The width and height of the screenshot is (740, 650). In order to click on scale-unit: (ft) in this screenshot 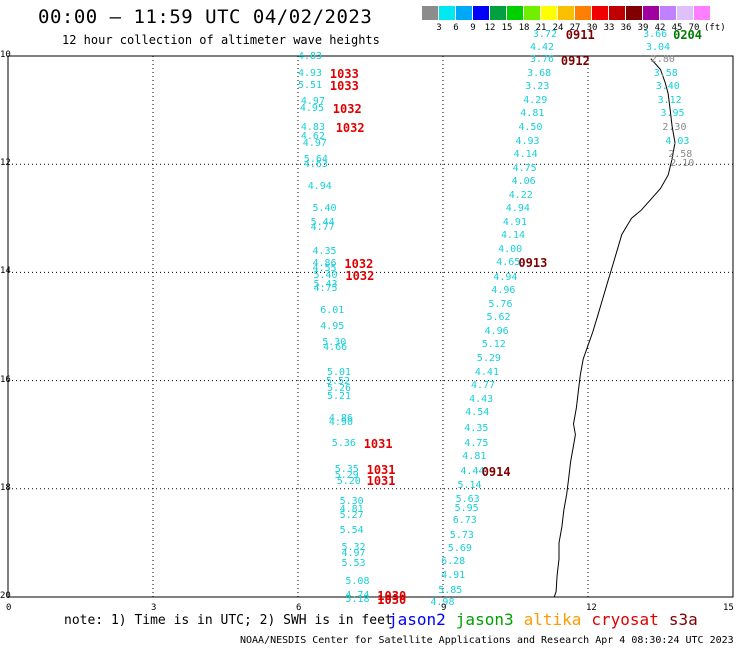, I will do `click(715, 28)`.